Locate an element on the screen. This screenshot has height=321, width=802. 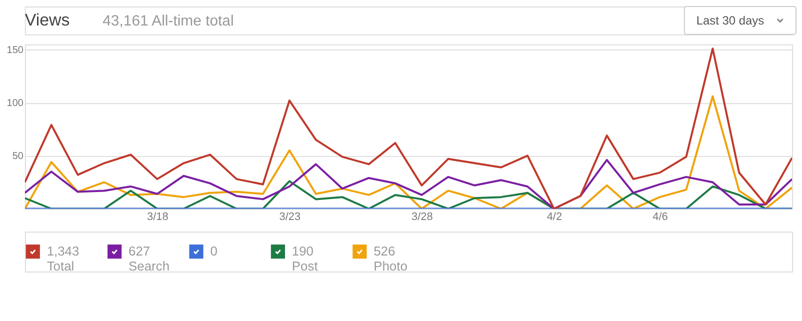
x-tick-label: 4/2 is located at coordinates (554, 217).